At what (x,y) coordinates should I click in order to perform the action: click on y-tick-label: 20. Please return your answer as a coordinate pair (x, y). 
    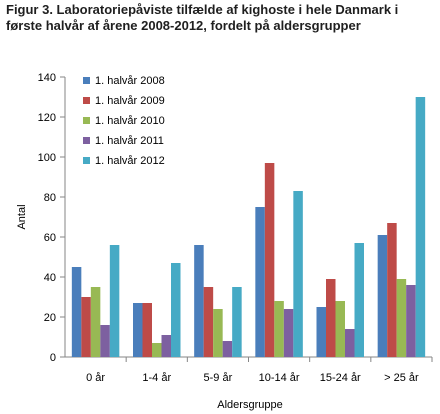
    Looking at the image, I should click on (50, 318).